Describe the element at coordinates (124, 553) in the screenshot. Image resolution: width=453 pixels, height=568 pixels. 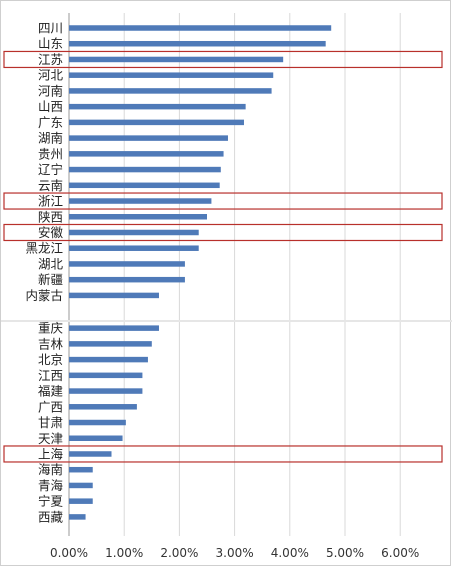
I see `x-tick-label: 1.00%` at that location.